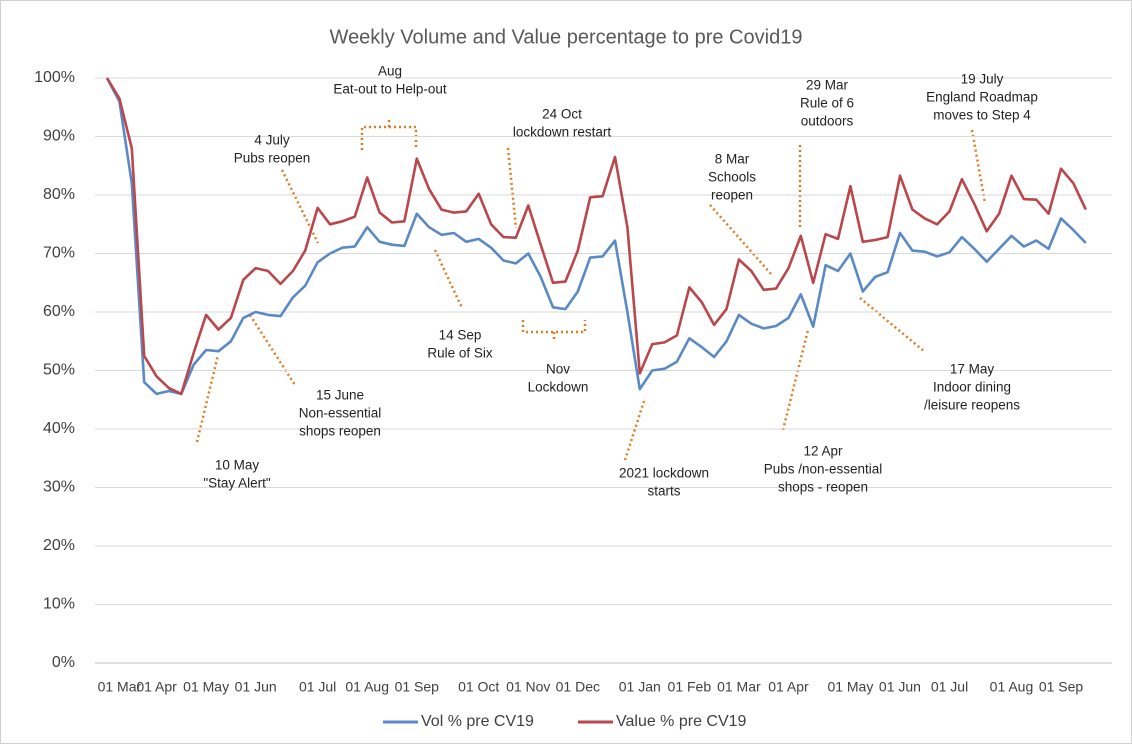  Describe the element at coordinates (340, 395) in the screenshot. I see `annotation: 15 June` at that location.